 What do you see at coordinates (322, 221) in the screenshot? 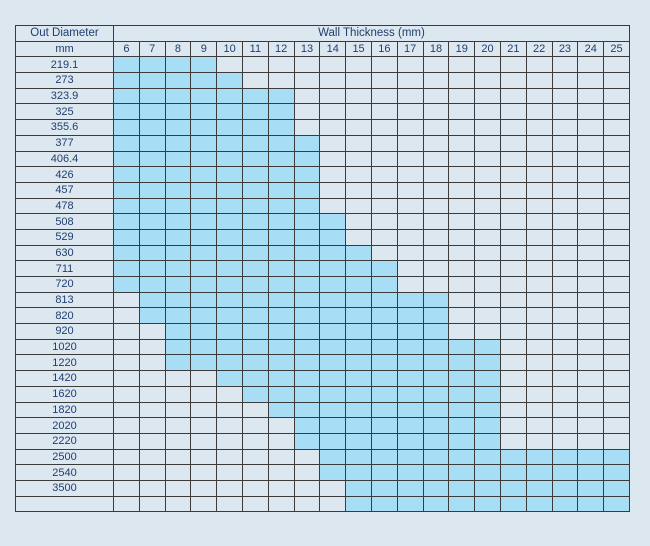
I see `table-row: 508` at bounding box center [322, 221].